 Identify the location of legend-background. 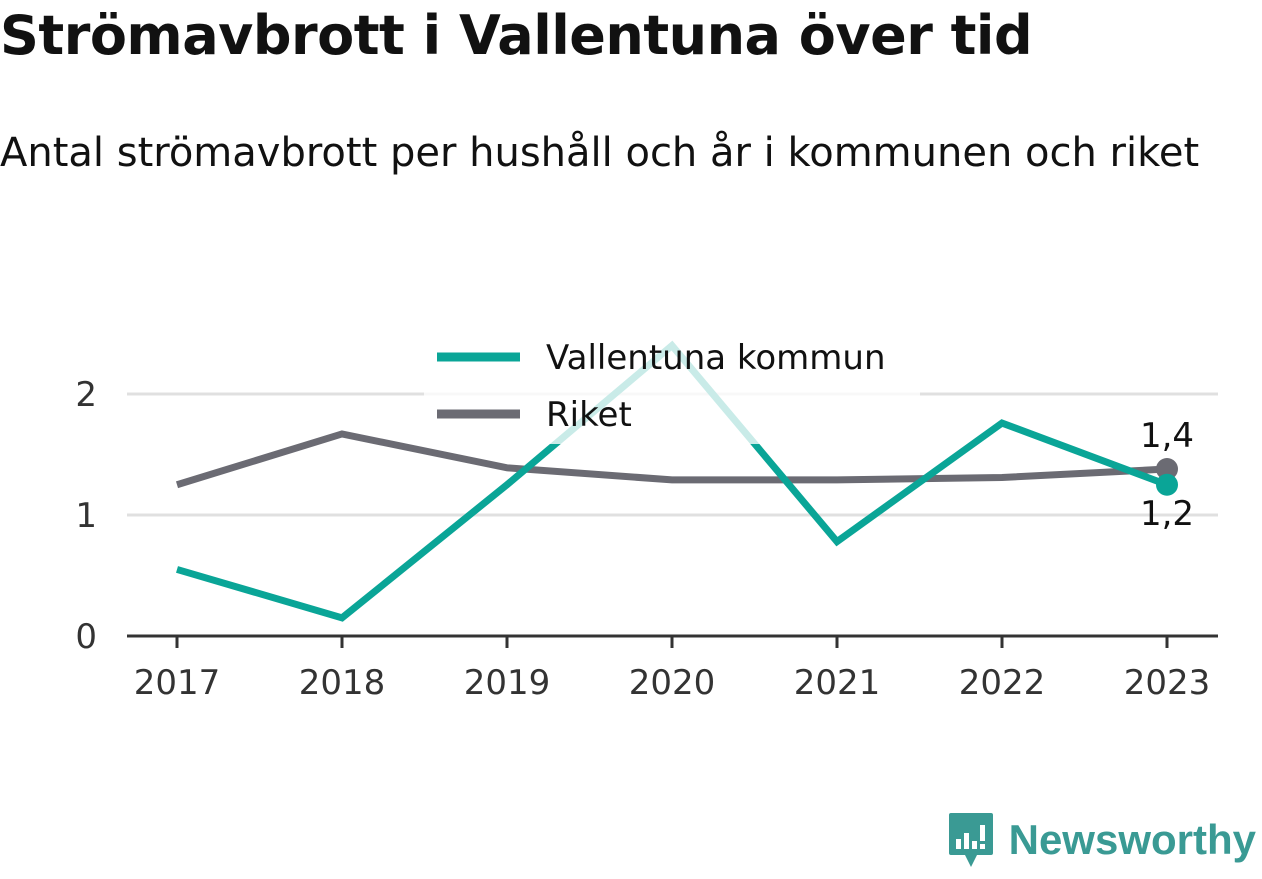
(672, 385).